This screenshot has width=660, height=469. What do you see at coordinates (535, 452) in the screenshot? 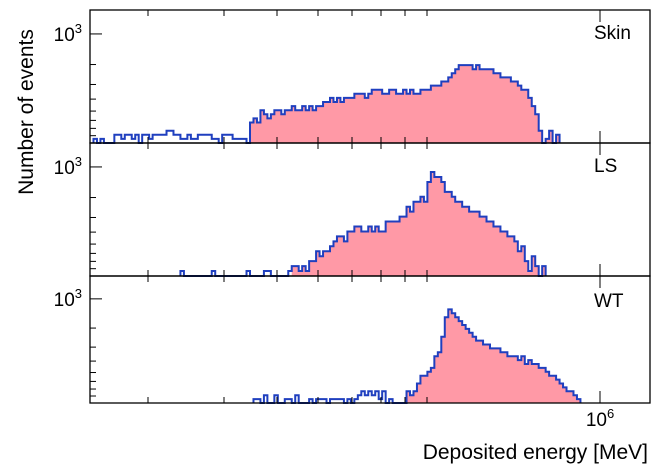
I see `x-axis-label: Deposited energy [MeV]` at bounding box center [535, 452].